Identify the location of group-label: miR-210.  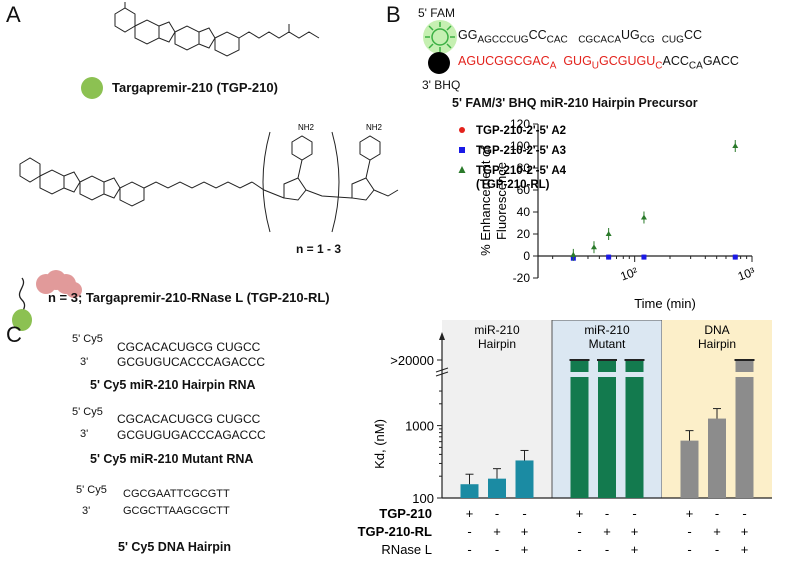
(497, 330).